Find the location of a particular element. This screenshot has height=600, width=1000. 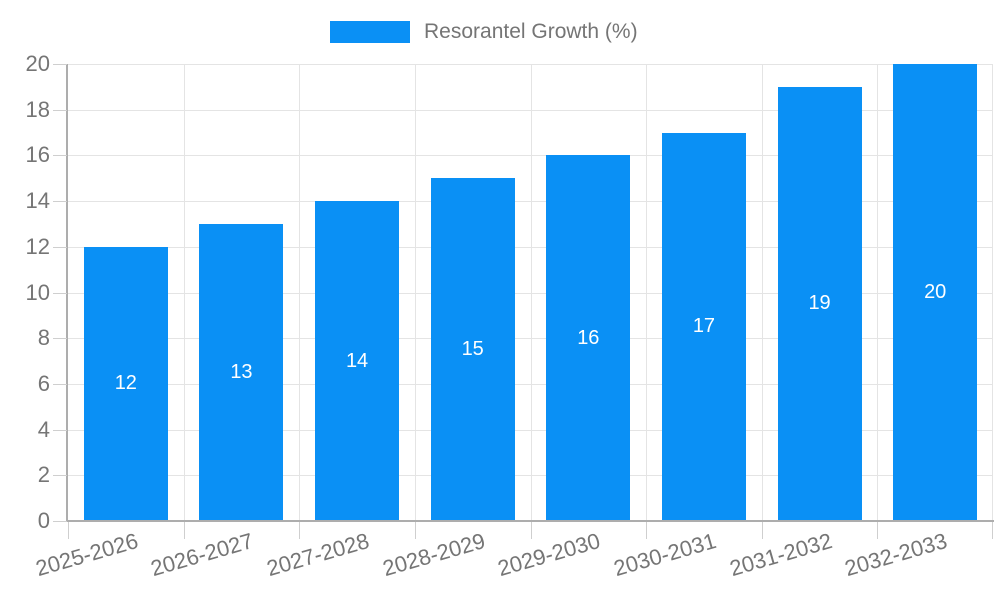

y-tick-label: 6 is located at coordinates (43, 383).